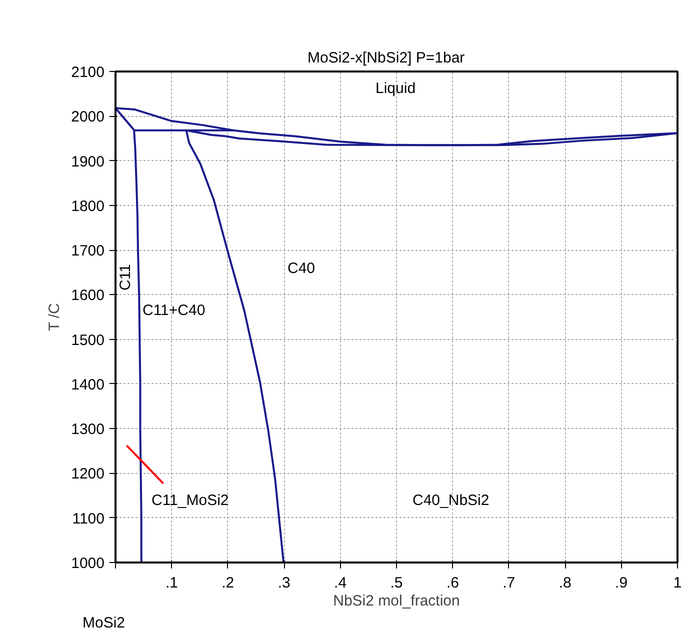 Image resolution: width=684 pixels, height=634 pixels. Describe the element at coordinates (88, 117) in the screenshot. I see `y-tick-label: 2000` at that location.